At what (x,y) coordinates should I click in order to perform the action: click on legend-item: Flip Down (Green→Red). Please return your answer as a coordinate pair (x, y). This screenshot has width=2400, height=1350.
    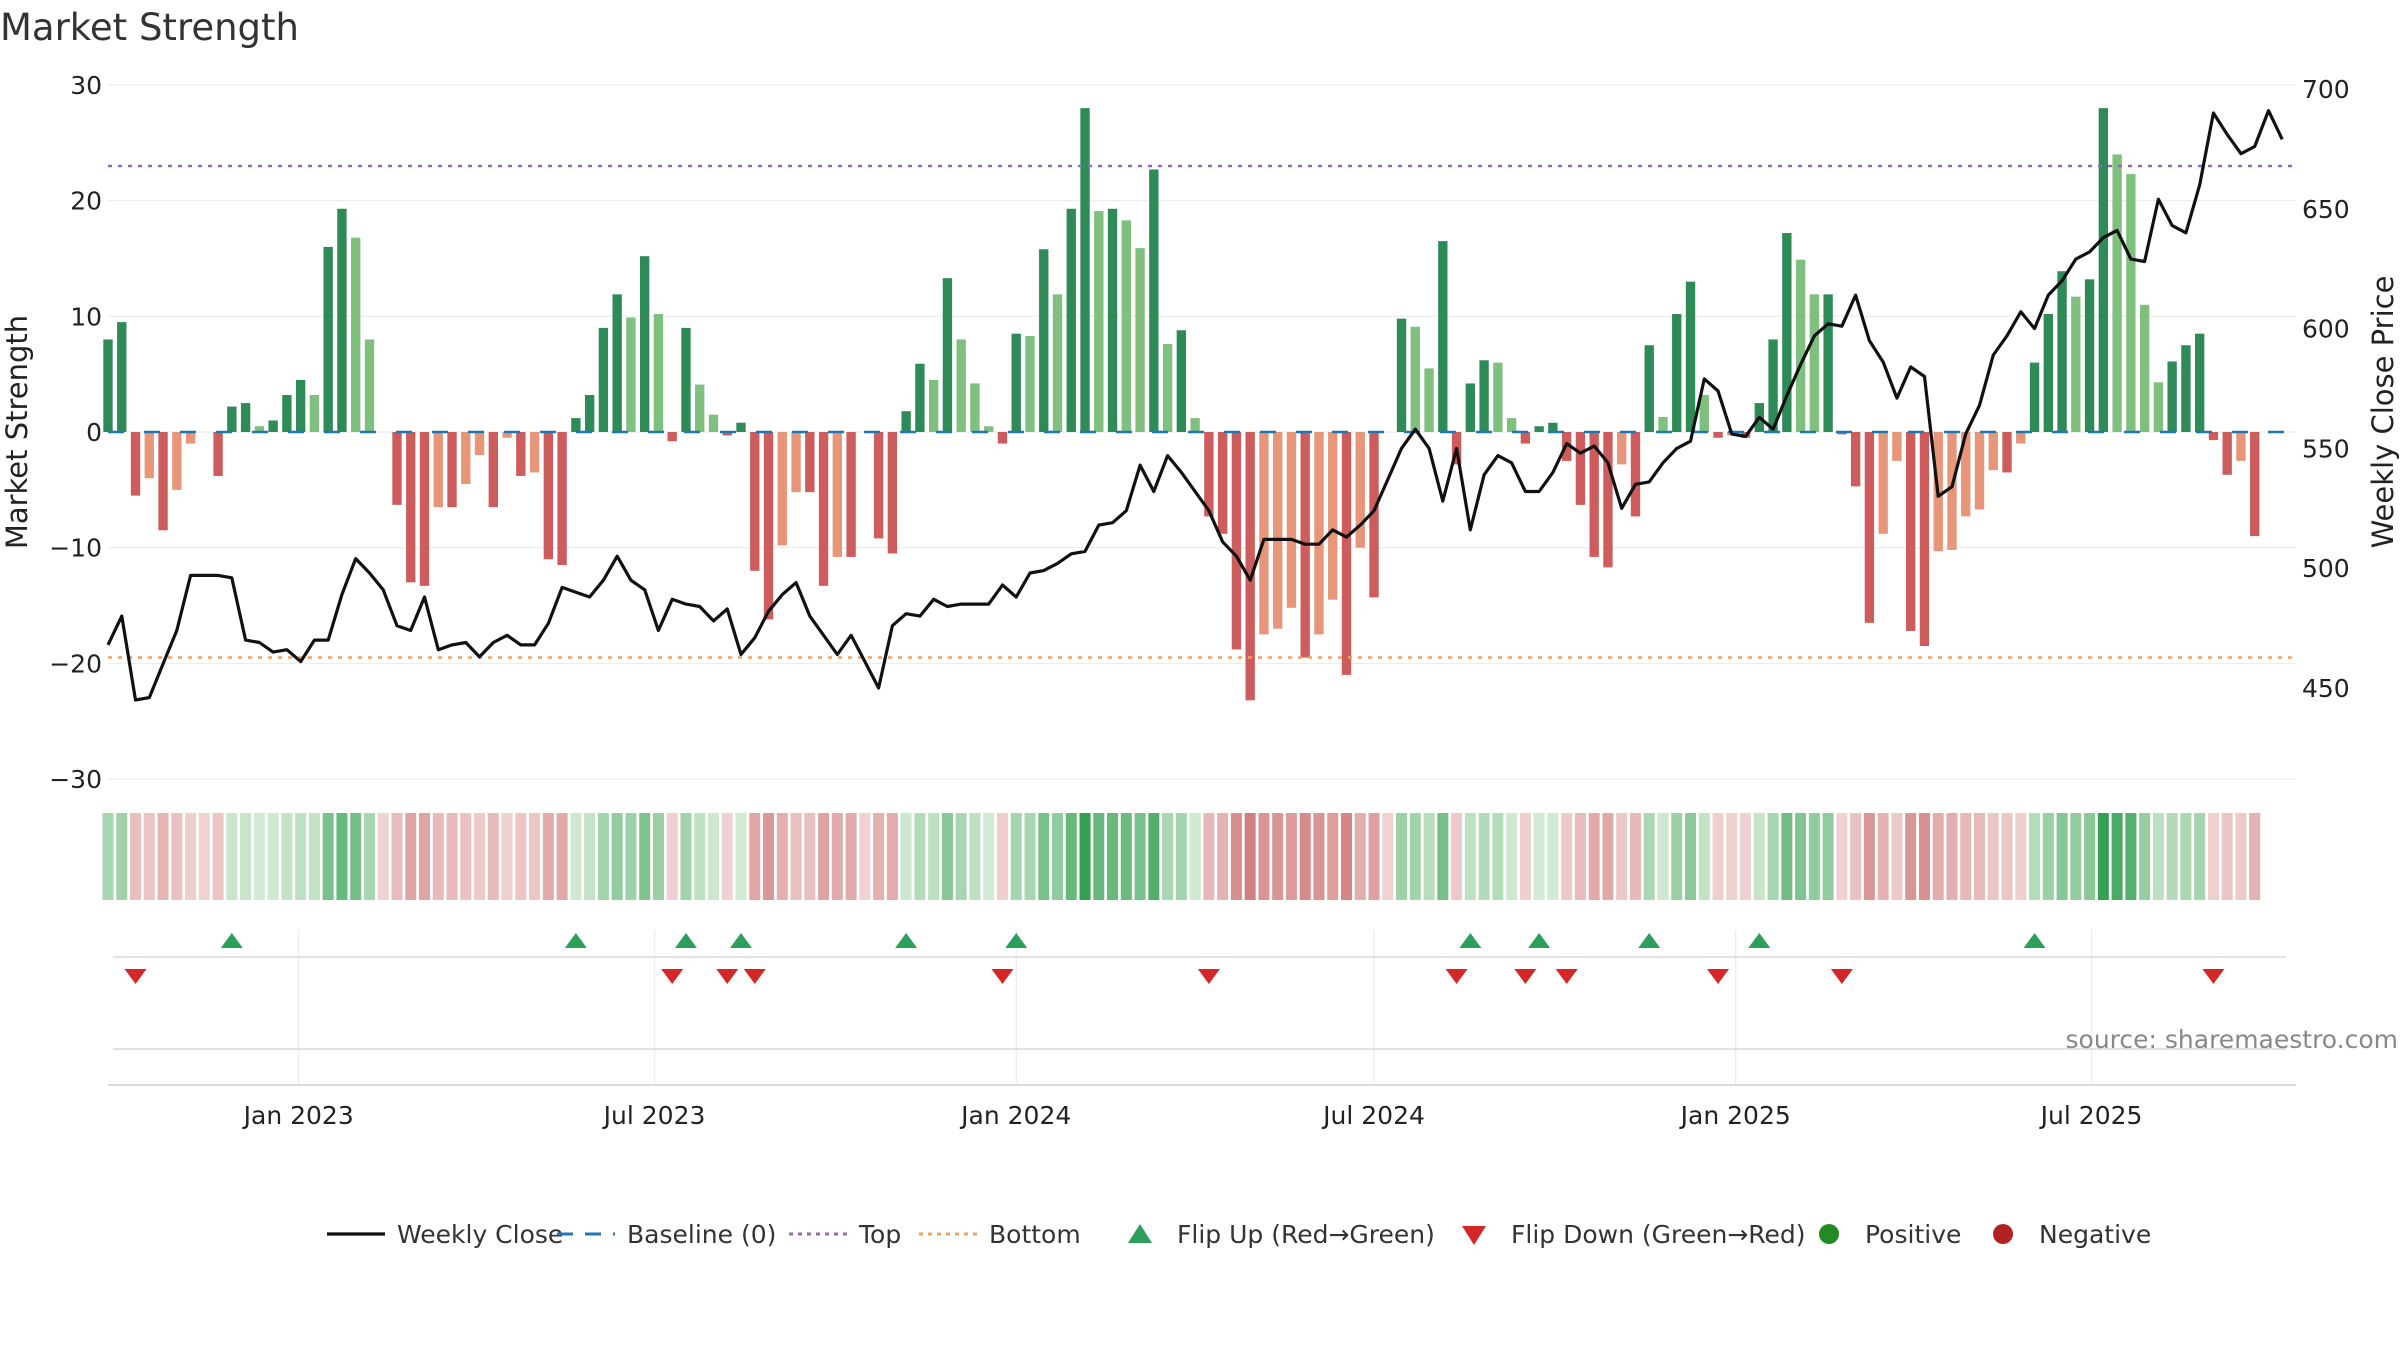
    Looking at the image, I should click on (1634, 1234).